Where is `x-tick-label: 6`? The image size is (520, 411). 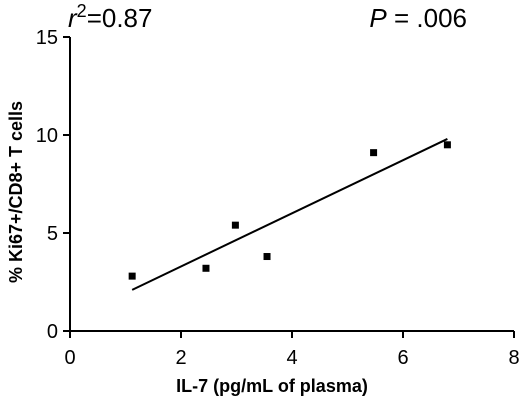 x-tick-label: 6 is located at coordinates (402, 358).